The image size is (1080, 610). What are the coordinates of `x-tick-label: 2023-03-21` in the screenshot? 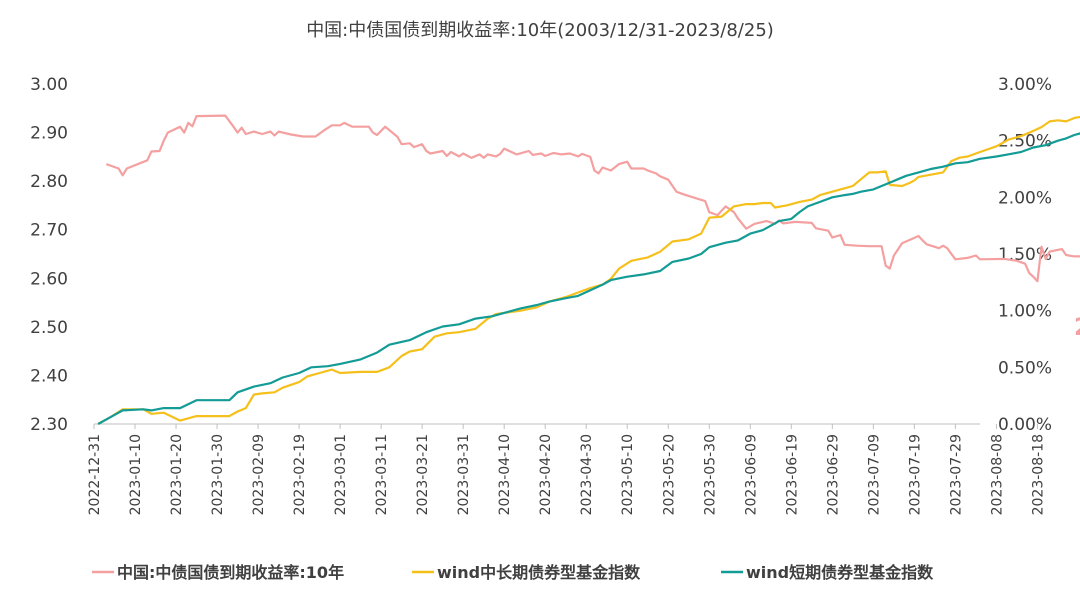 It's located at (423, 474).